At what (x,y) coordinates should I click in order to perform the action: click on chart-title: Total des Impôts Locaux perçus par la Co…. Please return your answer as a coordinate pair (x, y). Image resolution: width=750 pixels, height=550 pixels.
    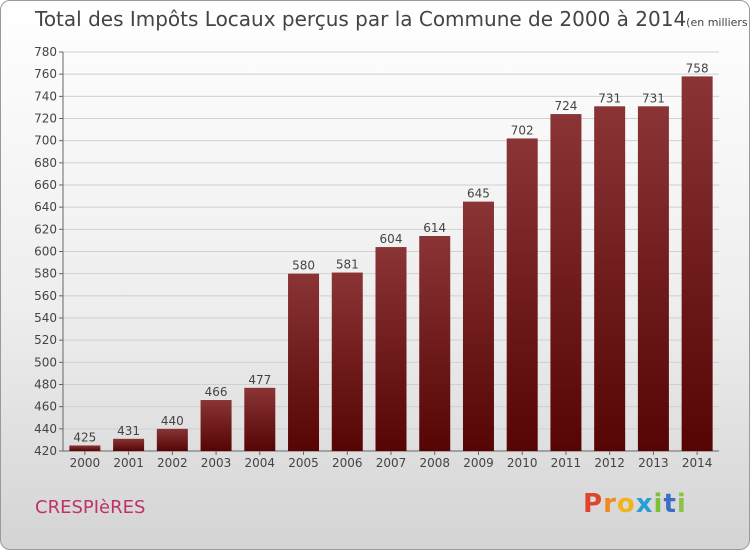
    Looking at the image, I should click on (392, 19).